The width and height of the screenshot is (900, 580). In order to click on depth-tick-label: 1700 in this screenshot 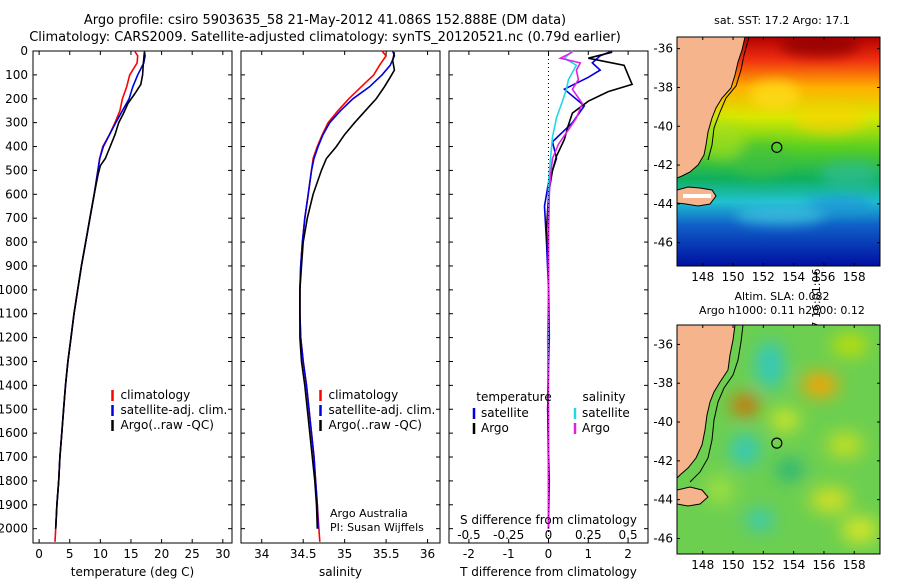, I will do `click(14, 457)`.